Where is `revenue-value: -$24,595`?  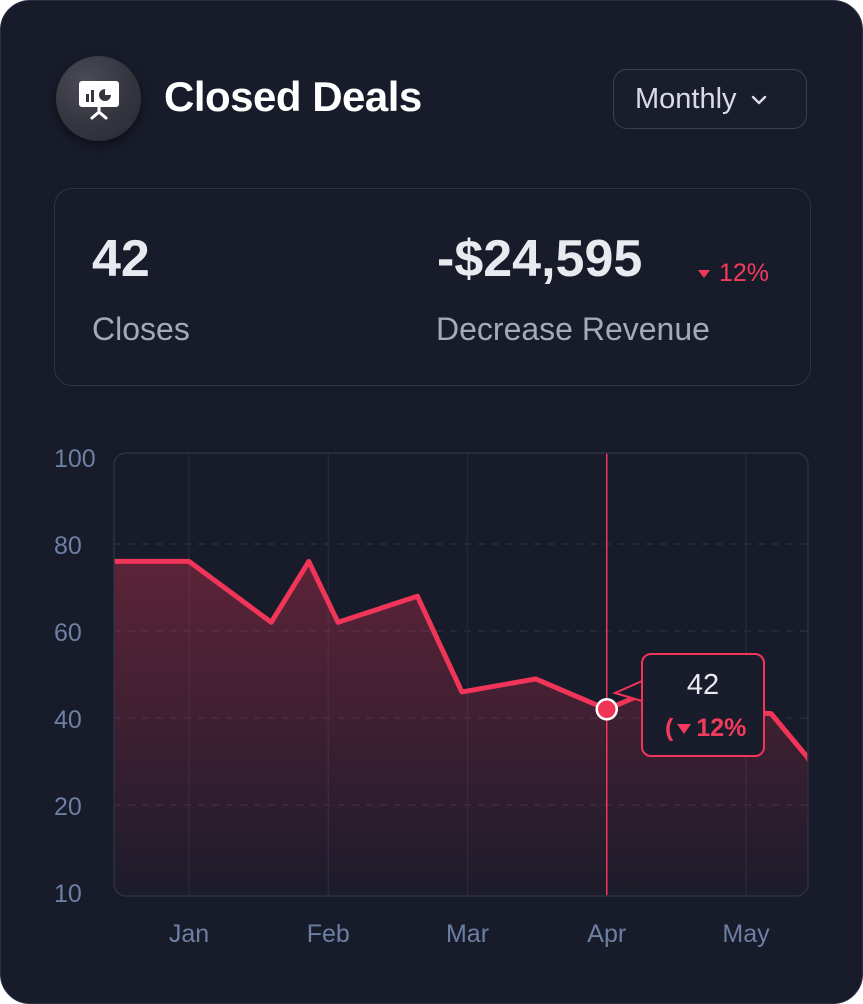
revenue-value: -$24,595 is located at coordinates (540, 259).